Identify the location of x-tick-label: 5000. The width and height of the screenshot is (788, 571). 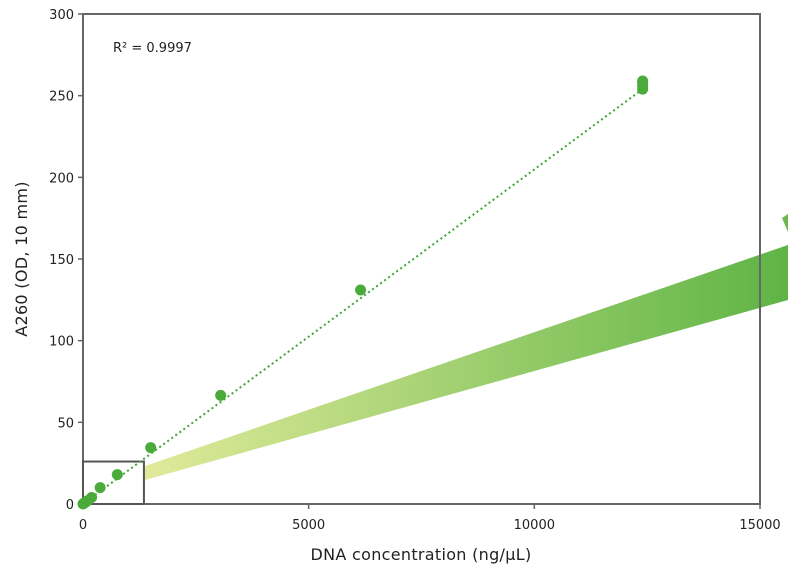
(308, 525).